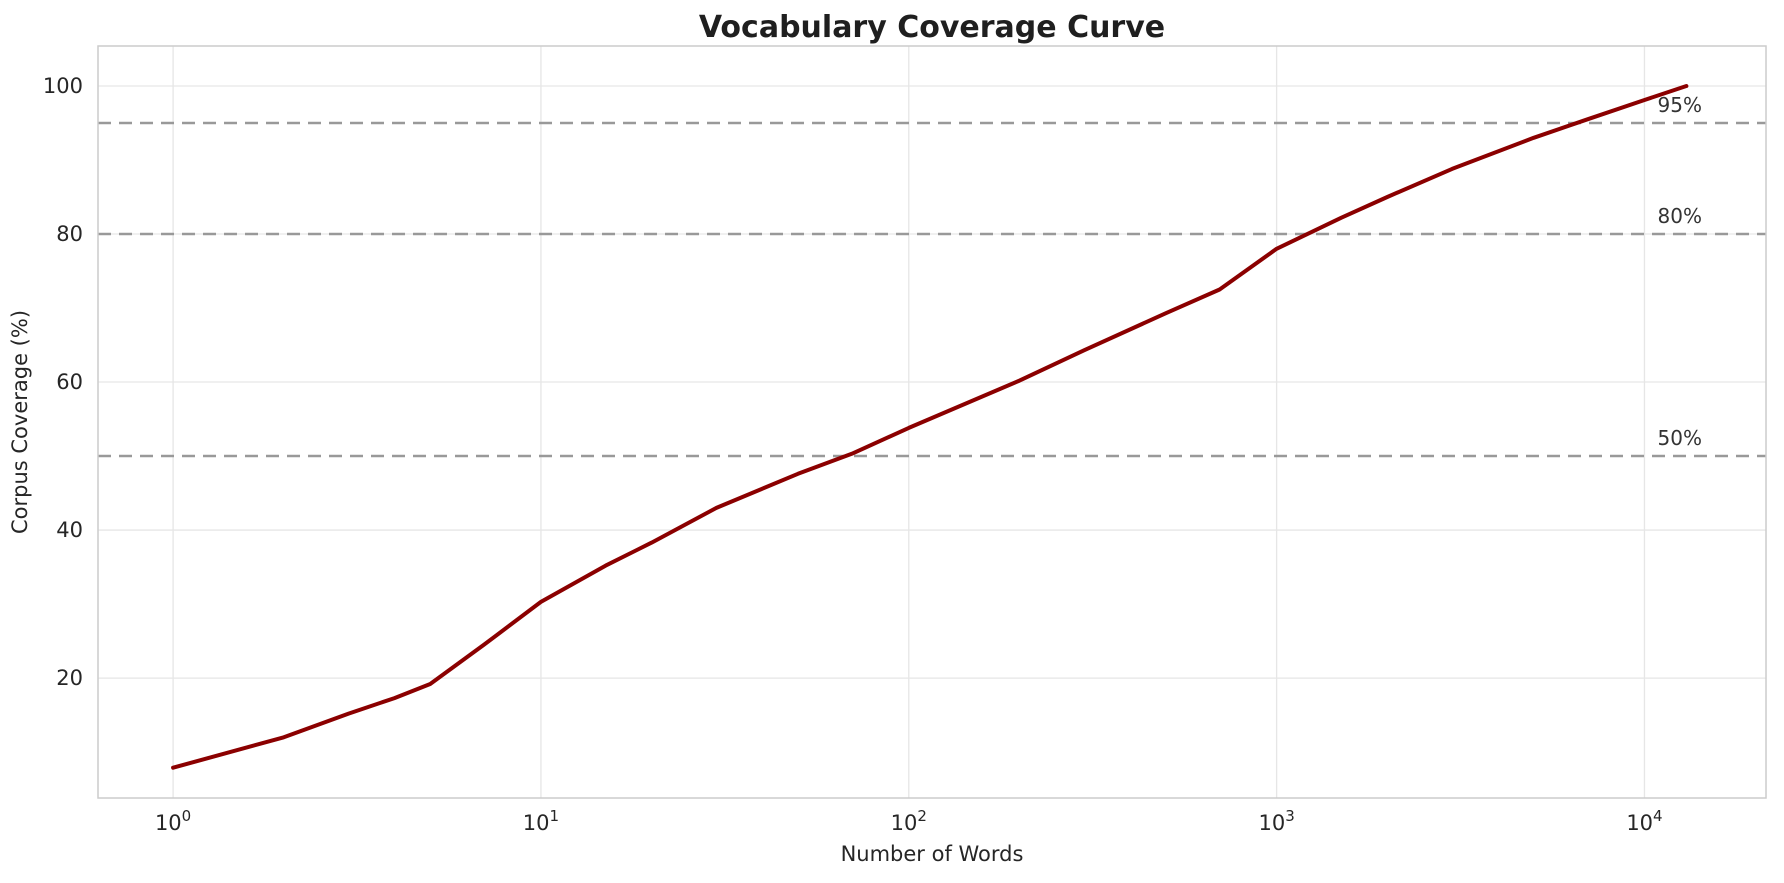 This screenshot has width=1784, height=883. Describe the element at coordinates (932, 27) in the screenshot. I see `chart-title: Vocabulary Coverage Curve` at that location.